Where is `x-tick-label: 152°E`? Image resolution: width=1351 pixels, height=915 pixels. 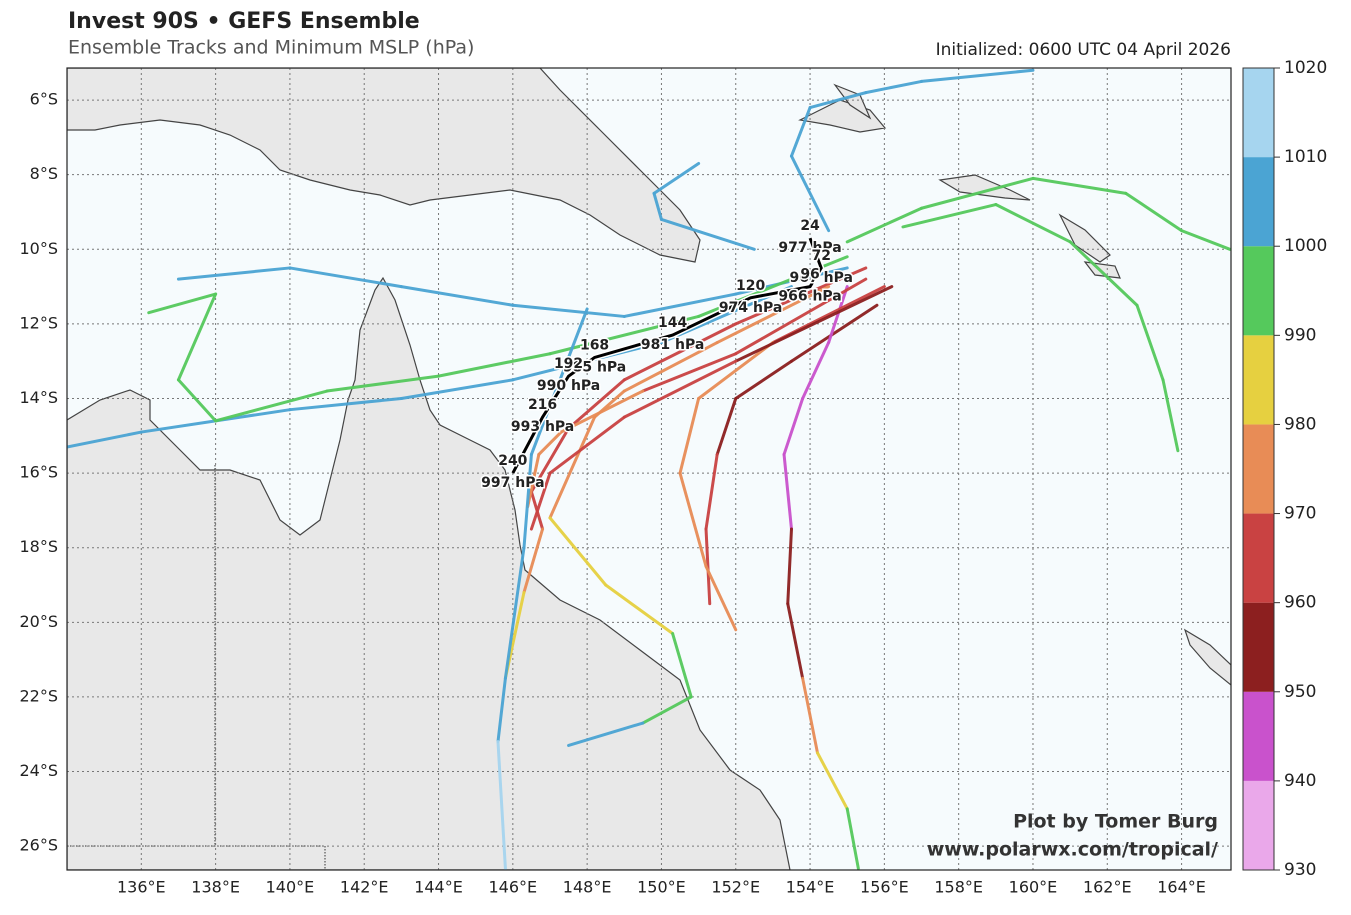
x-tick-label: 152°E is located at coordinates (735, 887).